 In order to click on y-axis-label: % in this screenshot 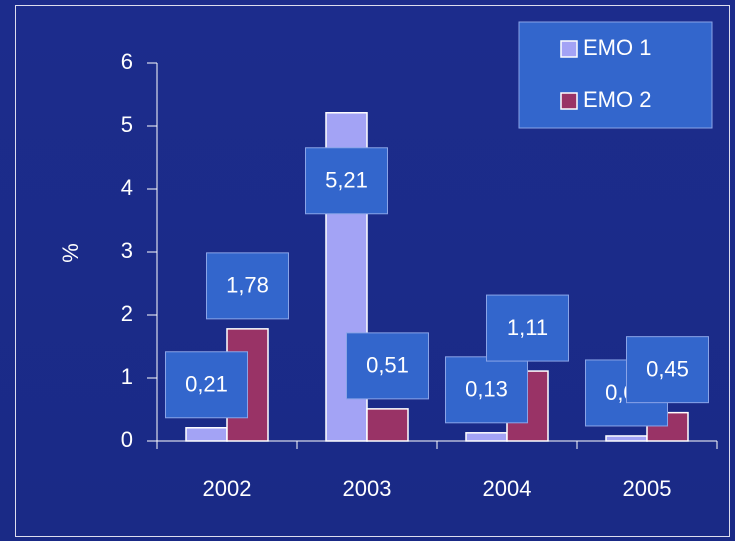, I will do `click(70, 253)`.